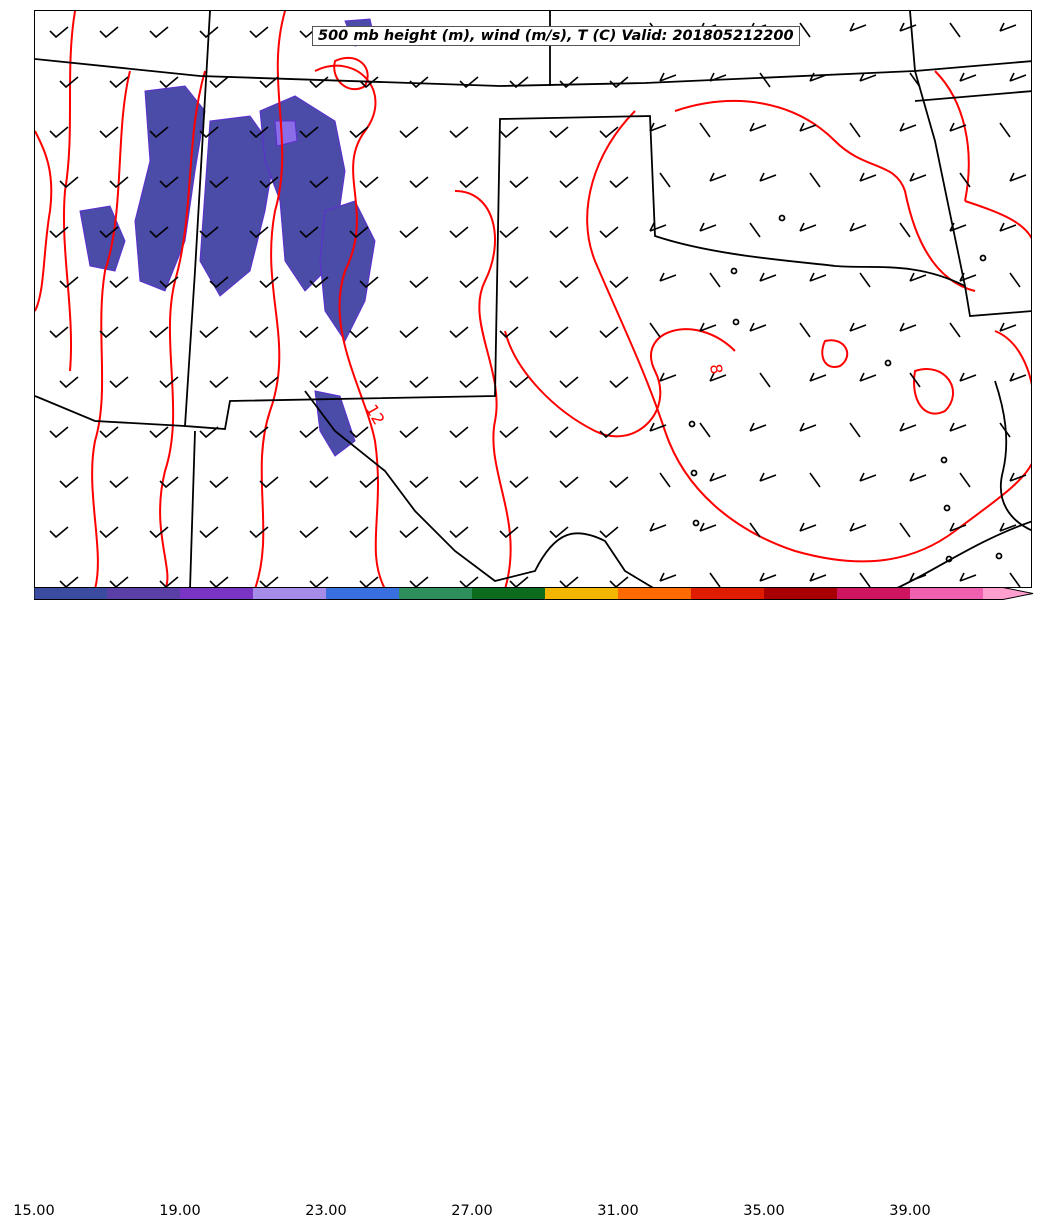  Describe the element at coordinates (34, 1211) in the screenshot. I see `colorbar-tick: 15.00` at that location.